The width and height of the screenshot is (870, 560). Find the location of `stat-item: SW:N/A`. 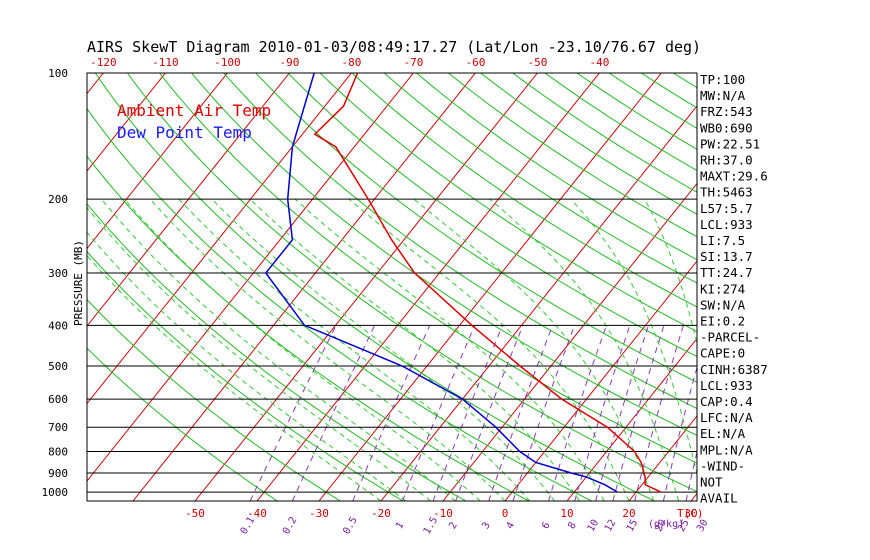

stat-item: SW:N/A is located at coordinates (723, 304).